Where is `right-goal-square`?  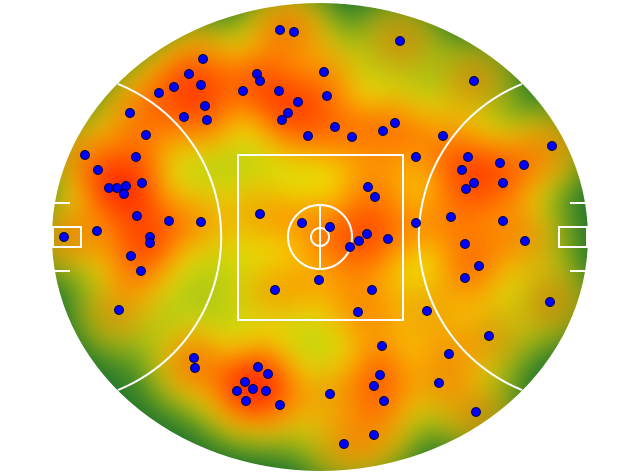
right-goal-square is located at coordinates (573, 237).